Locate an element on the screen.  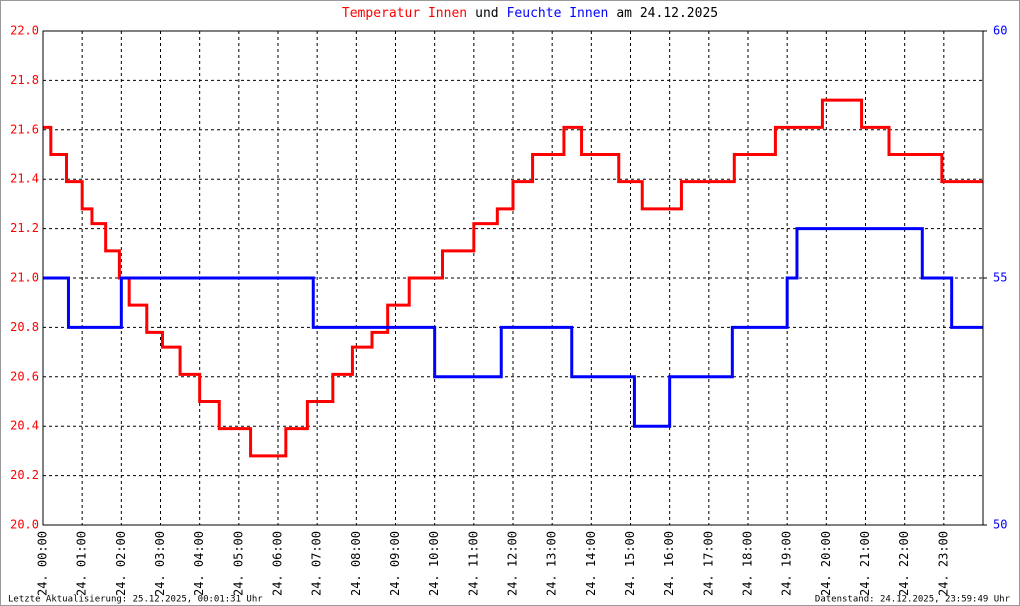
title-part: am 24.12.2025 is located at coordinates (667, 13).